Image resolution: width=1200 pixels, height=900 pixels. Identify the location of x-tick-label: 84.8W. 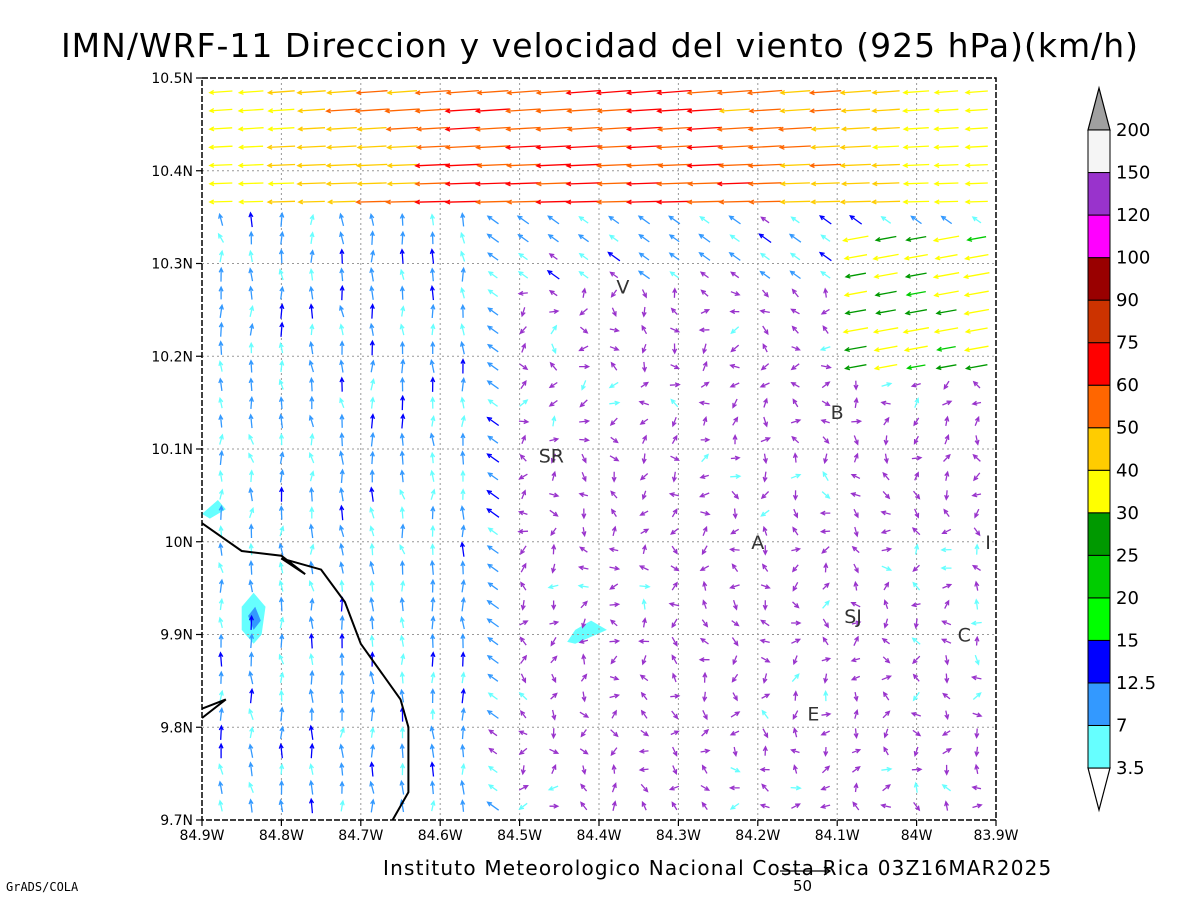
(281, 836).